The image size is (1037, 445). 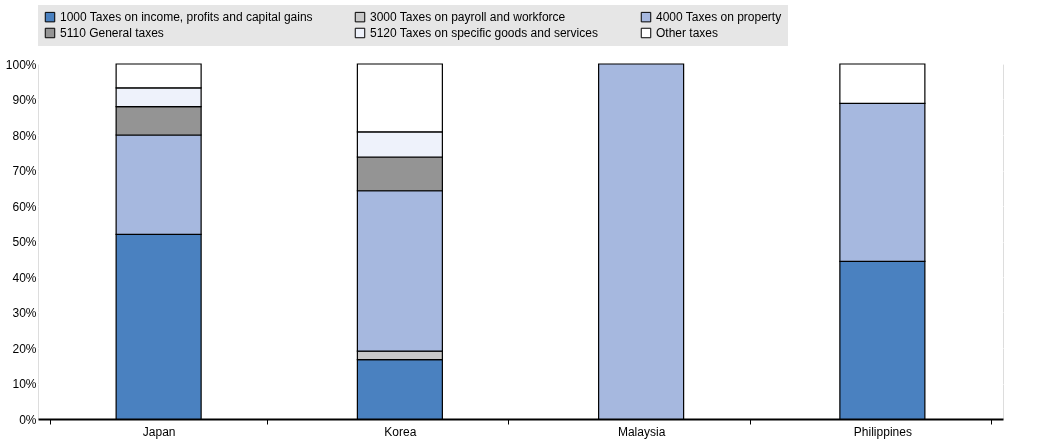 I want to click on x-tick-label: Malaysia, so click(x=641, y=431).